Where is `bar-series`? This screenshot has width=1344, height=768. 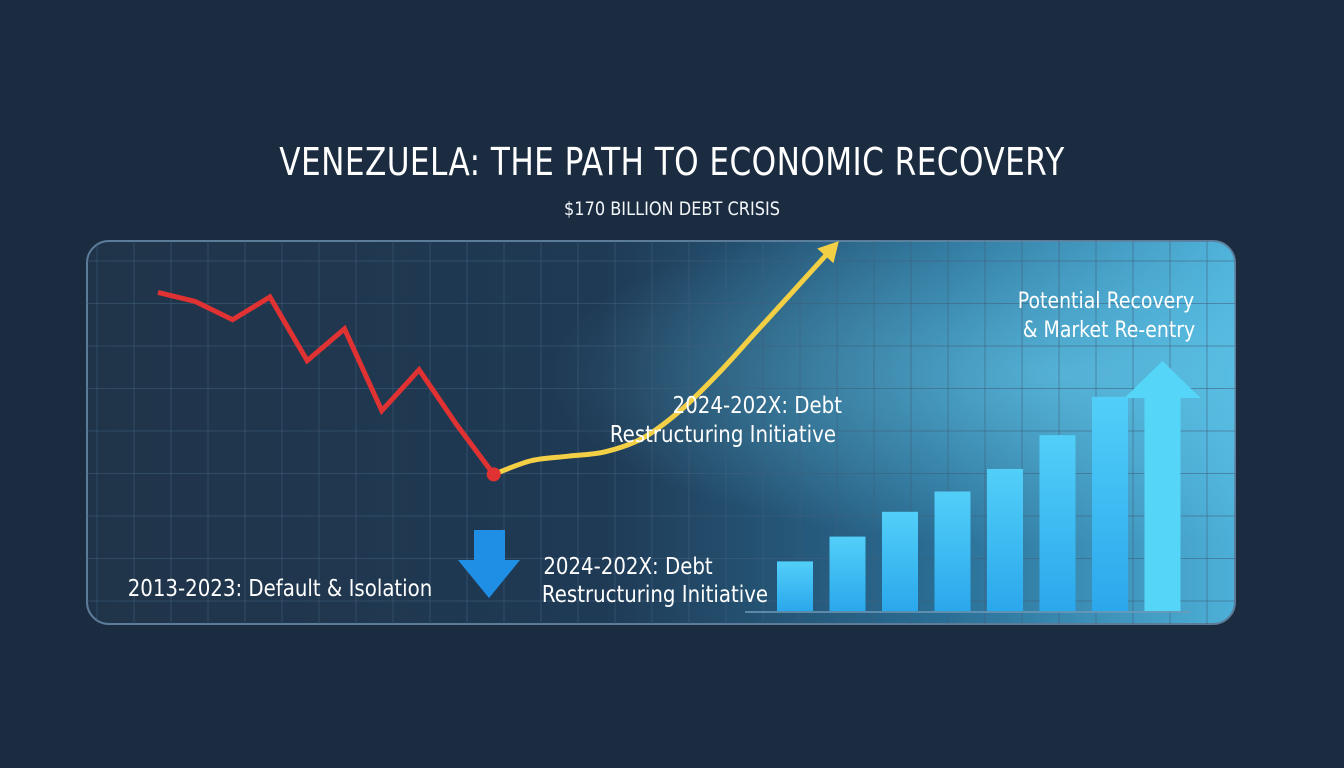 bar-series is located at coordinates (952, 503).